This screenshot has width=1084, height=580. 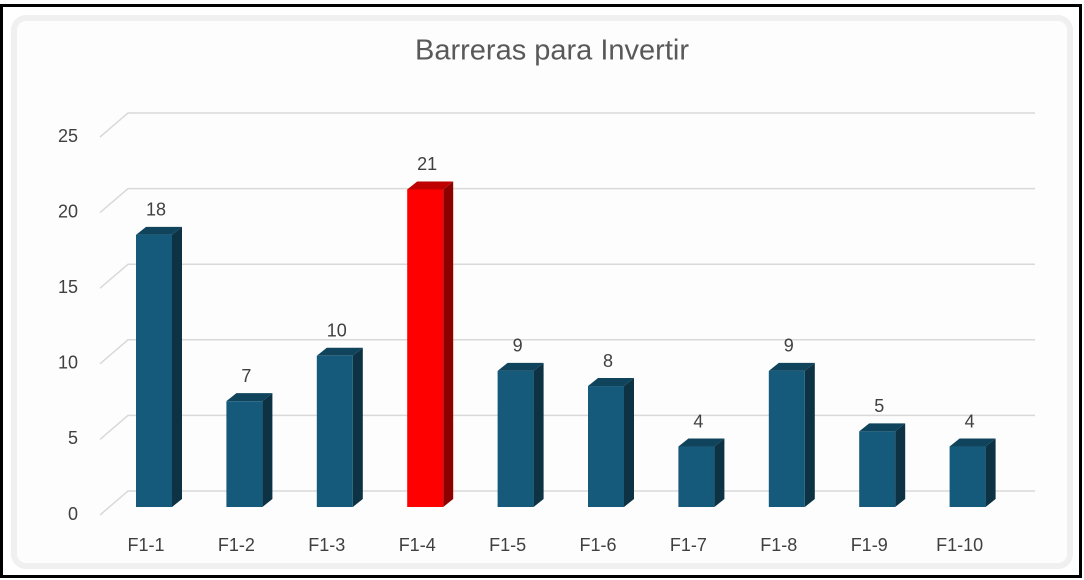 What do you see at coordinates (246, 376) in the screenshot?
I see `data-label: 7` at bounding box center [246, 376].